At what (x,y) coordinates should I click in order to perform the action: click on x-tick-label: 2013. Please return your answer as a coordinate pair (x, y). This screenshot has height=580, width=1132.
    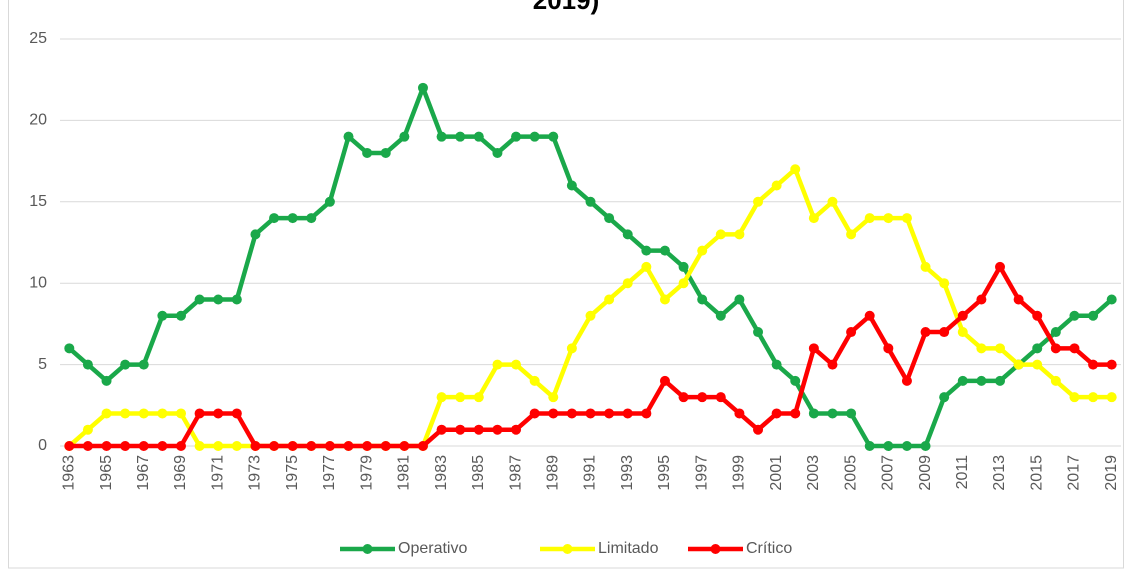
    Looking at the image, I should click on (999, 473).